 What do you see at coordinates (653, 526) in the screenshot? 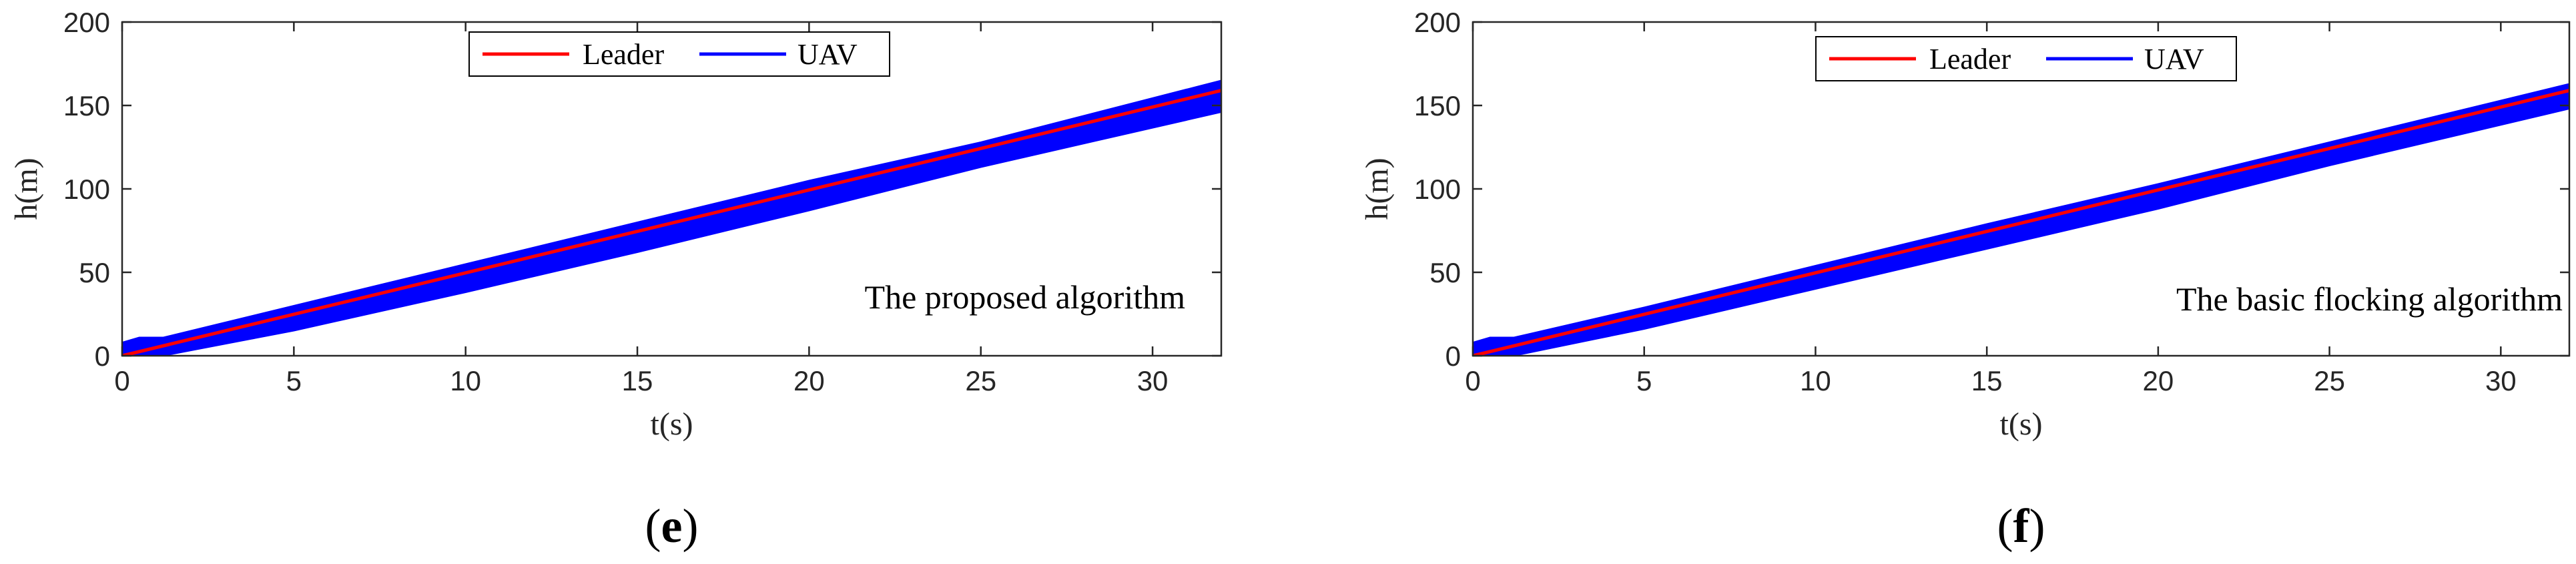
I see `panel-label-open-e: (` at bounding box center [653, 526].